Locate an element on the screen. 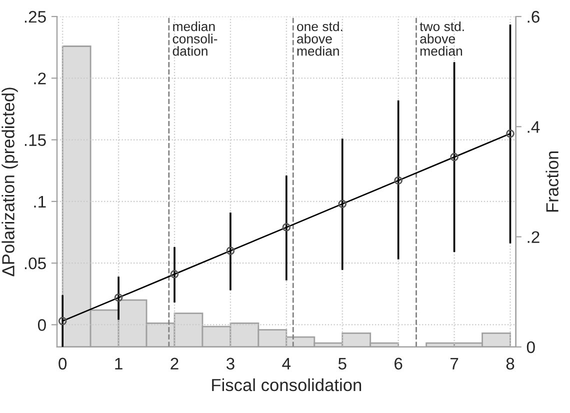  x-tick-label: 1 is located at coordinates (118, 364).